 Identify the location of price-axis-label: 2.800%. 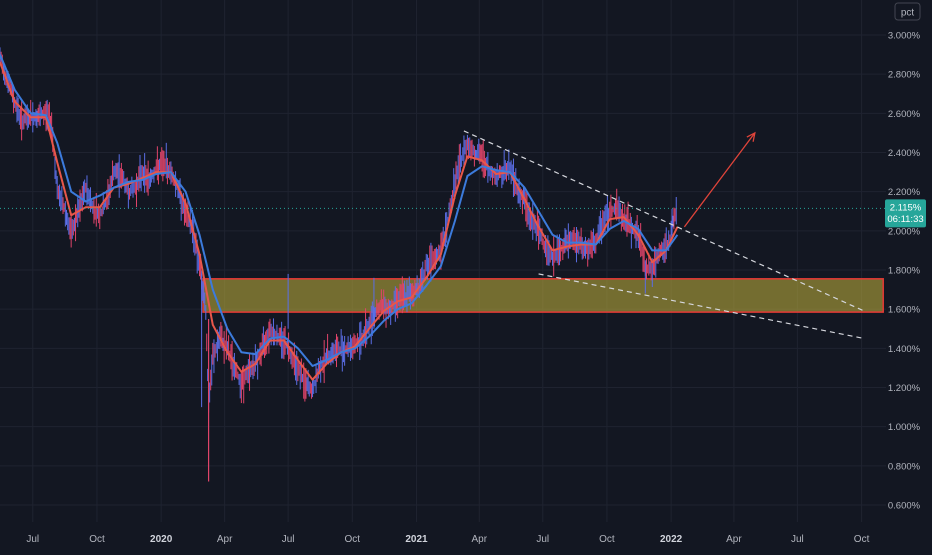
(904, 75).